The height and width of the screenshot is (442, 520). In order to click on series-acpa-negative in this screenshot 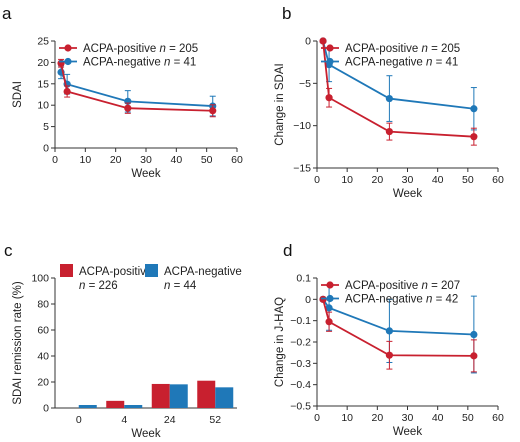, I will do `click(398, 84)`.